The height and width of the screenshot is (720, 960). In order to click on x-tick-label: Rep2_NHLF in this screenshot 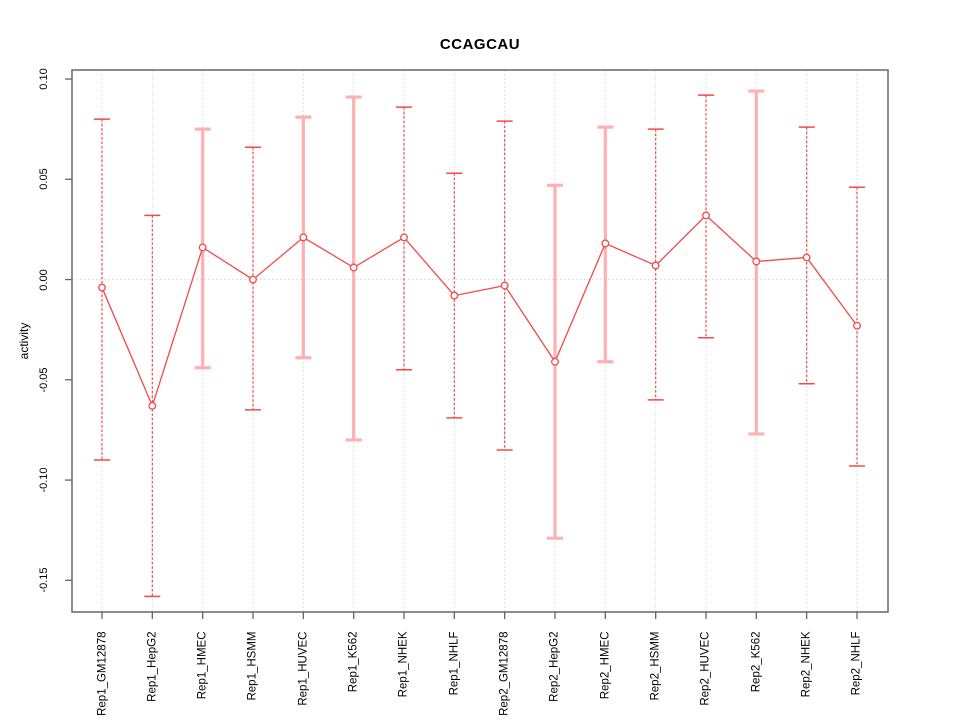, I will do `click(856, 663)`.